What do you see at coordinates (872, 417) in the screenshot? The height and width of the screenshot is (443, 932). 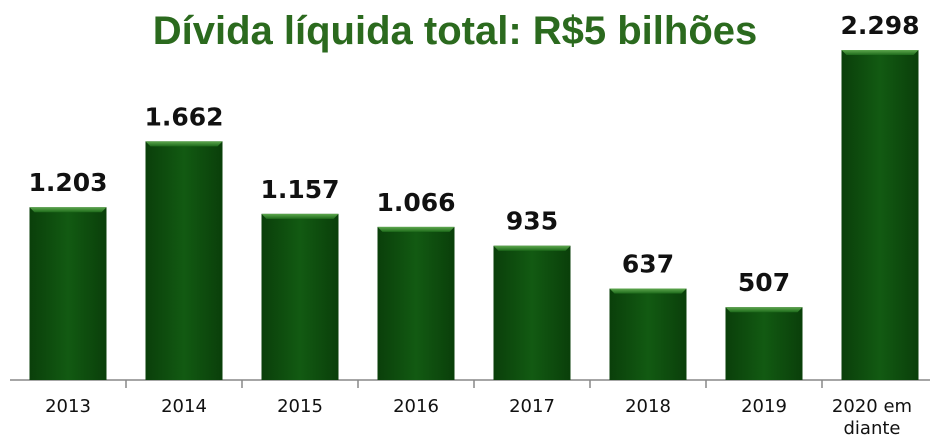 I see `x-tick-label: 2020 em diante` at bounding box center [872, 417].